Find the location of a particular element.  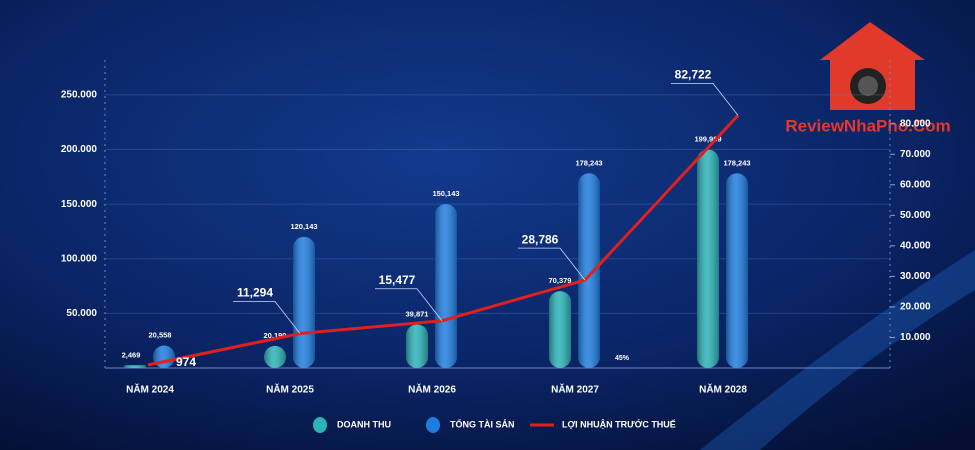

value-label: 70,379 is located at coordinates (560, 280).